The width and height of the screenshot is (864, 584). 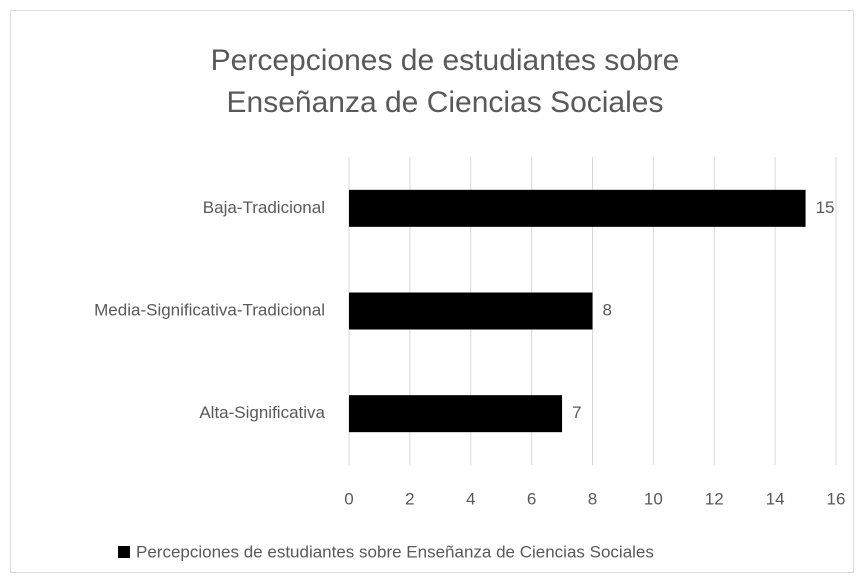 What do you see at coordinates (836, 498) in the screenshot?
I see `x-tick-label: 16` at bounding box center [836, 498].